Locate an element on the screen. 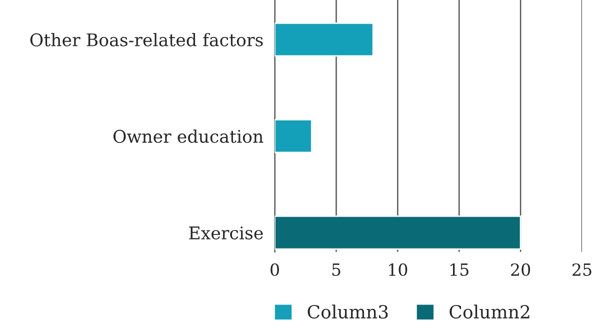  x-tick-label: 15 is located at coordinates (459, 269).